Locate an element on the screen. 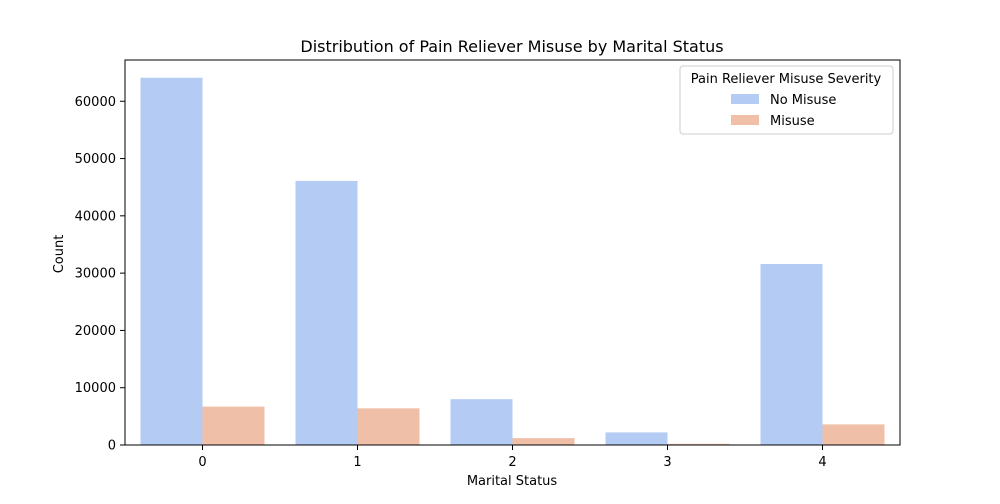 This screenshot has width=1000, height=504. x-axis-title: Marital Status is located at coordinates (512, 481).